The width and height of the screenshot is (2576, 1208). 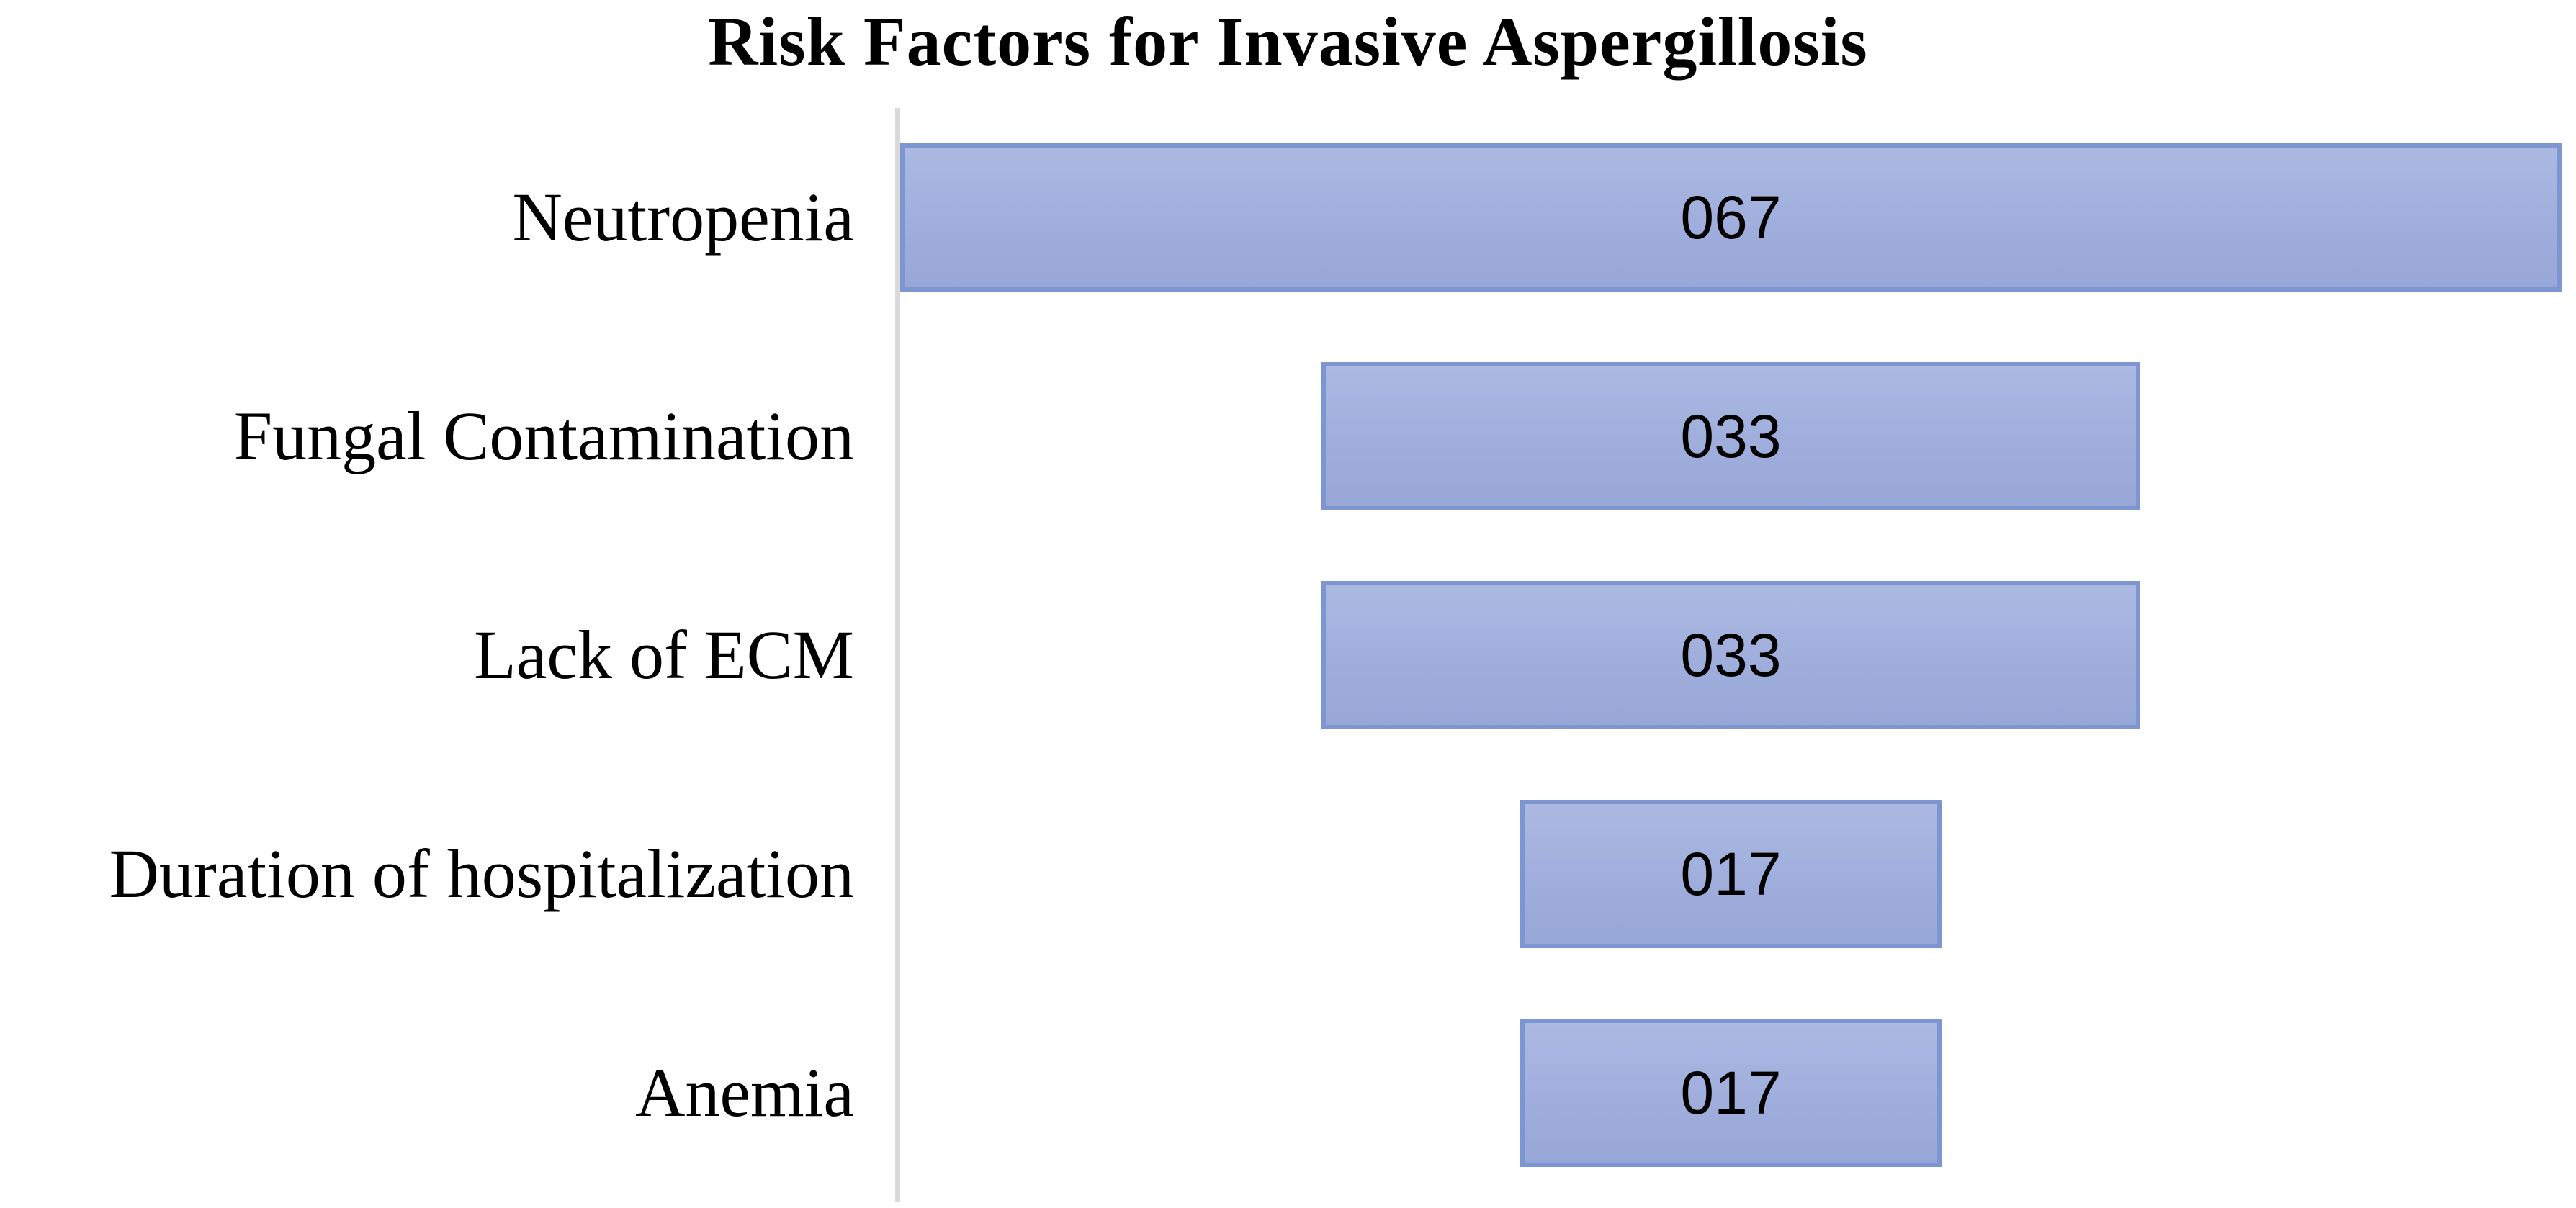 I want to click on funnel-bar: 067, so click(x=1731, y=217).